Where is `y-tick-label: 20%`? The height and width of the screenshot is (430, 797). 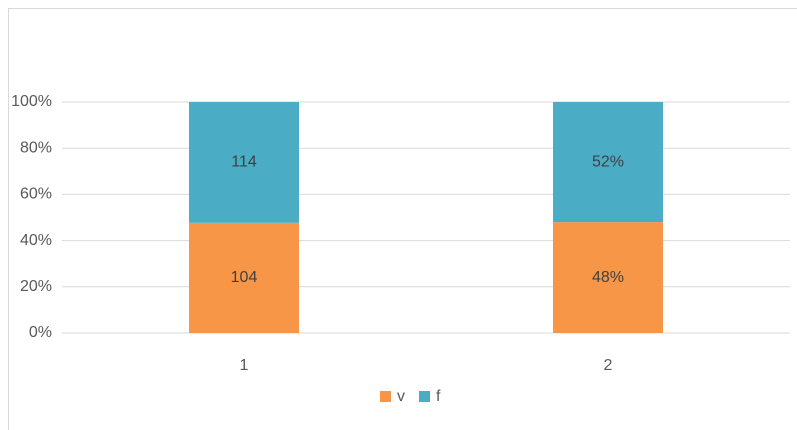 y-tick-label: 20% is located at coordinates (36, 286).